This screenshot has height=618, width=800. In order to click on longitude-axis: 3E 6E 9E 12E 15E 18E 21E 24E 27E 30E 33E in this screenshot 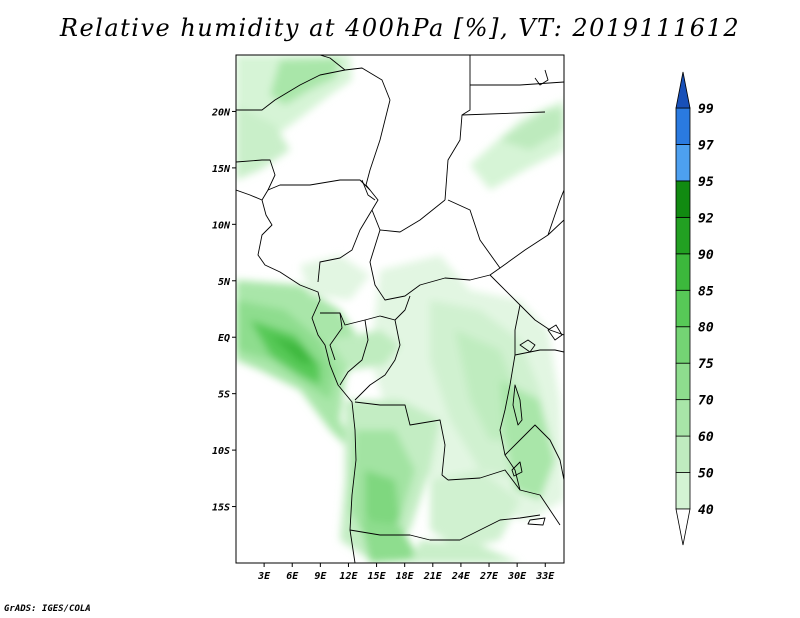, I will do `click(406, 572)`.